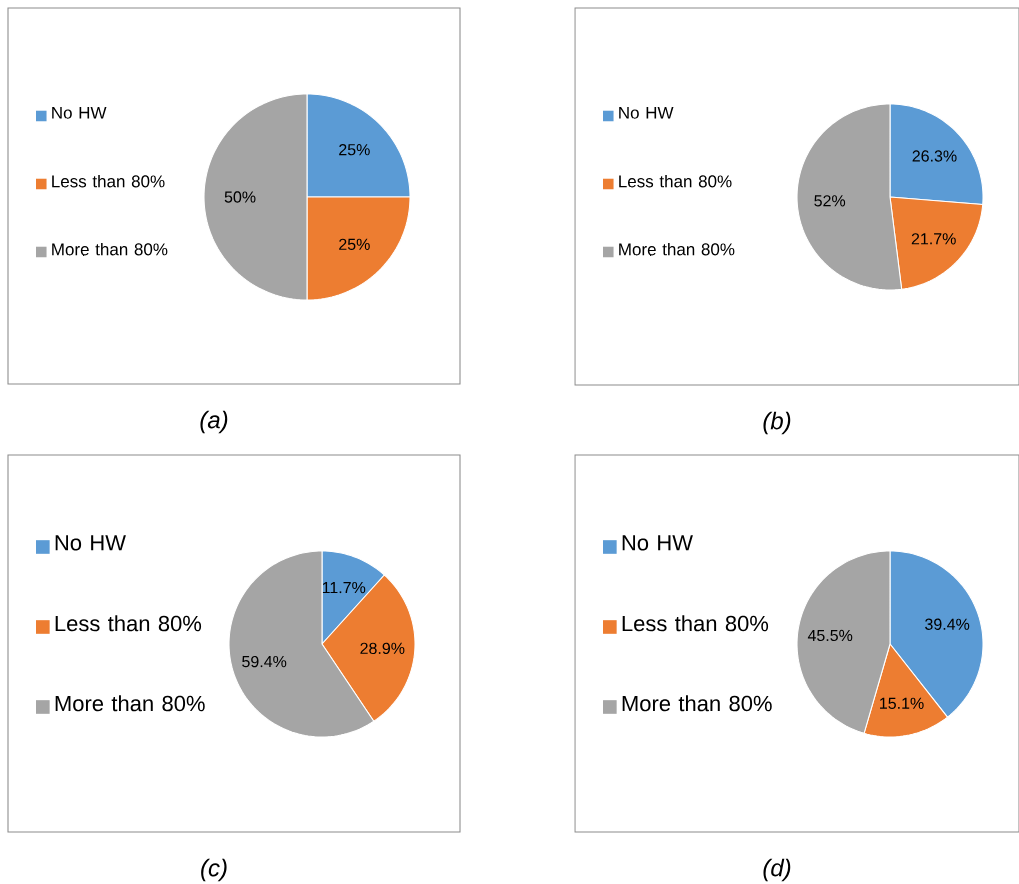 This screenshot has width=1019, height=884. Describe the element at coordinates (777, 423) in the screenshot. I see `text: (b)` at that location.